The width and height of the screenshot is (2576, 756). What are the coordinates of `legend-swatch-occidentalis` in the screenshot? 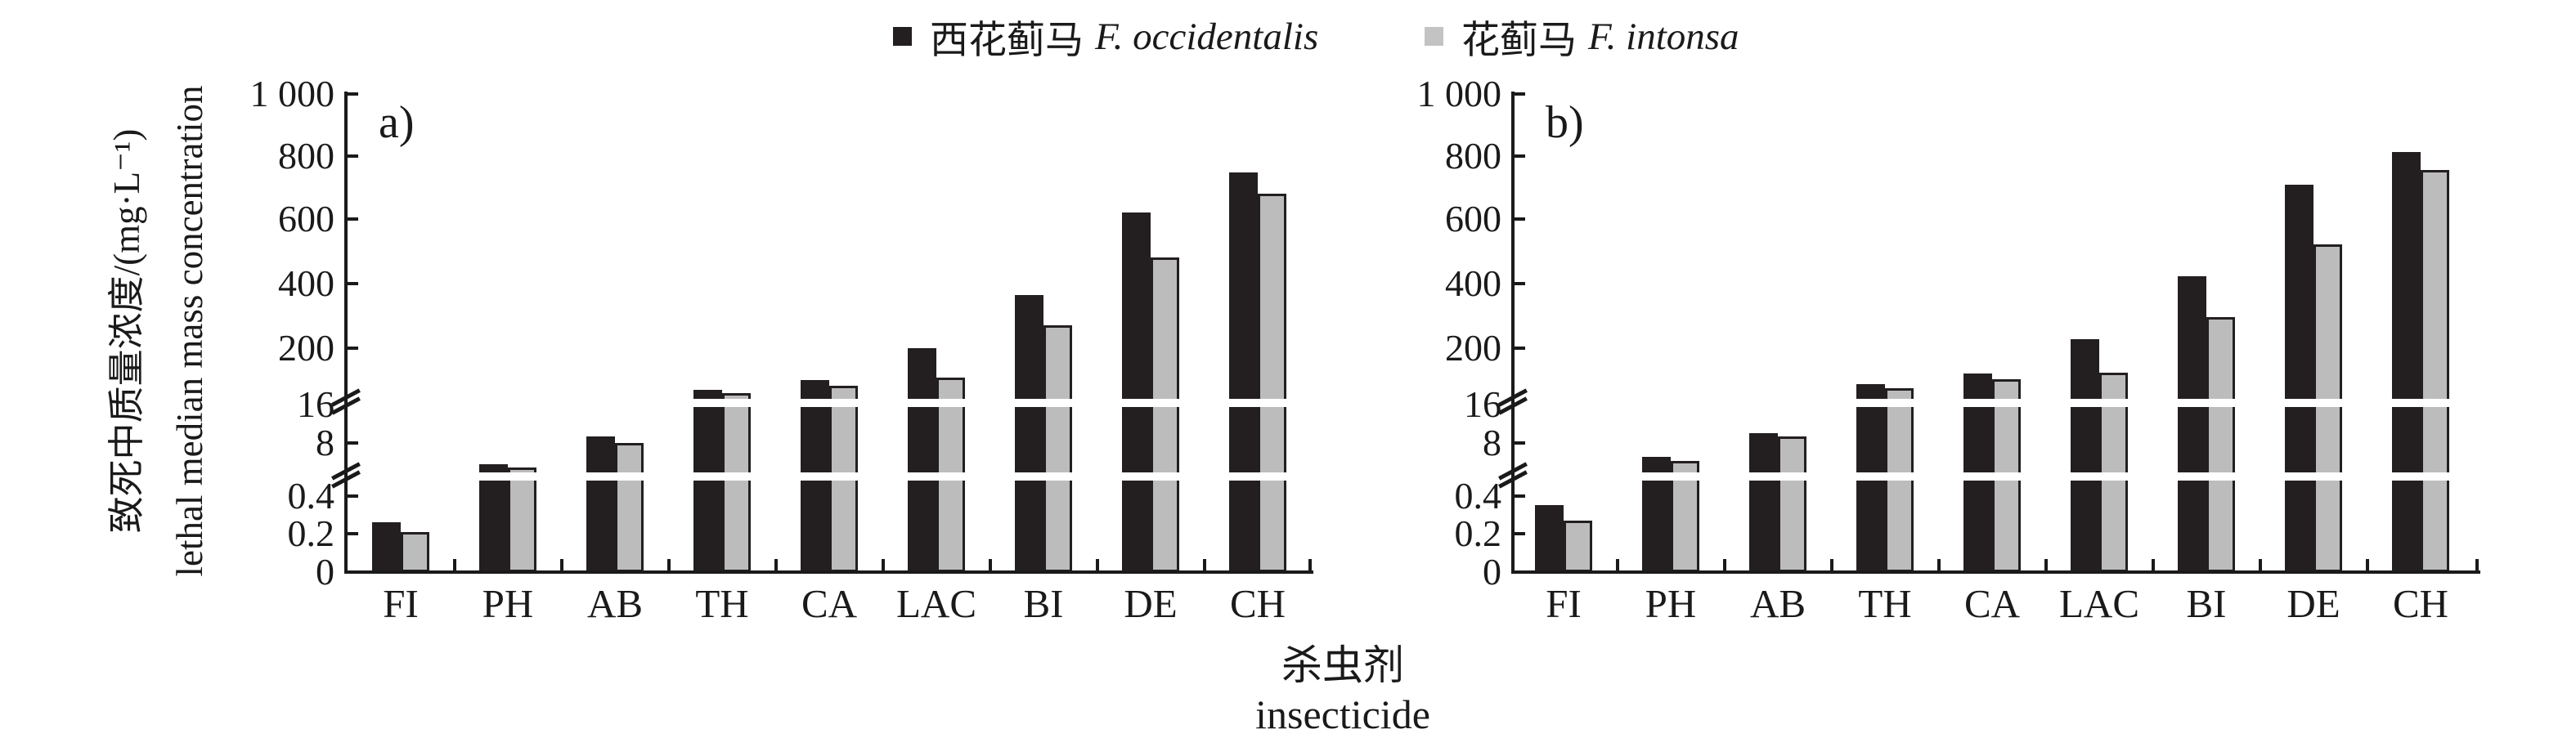 It's located at (902, 36).